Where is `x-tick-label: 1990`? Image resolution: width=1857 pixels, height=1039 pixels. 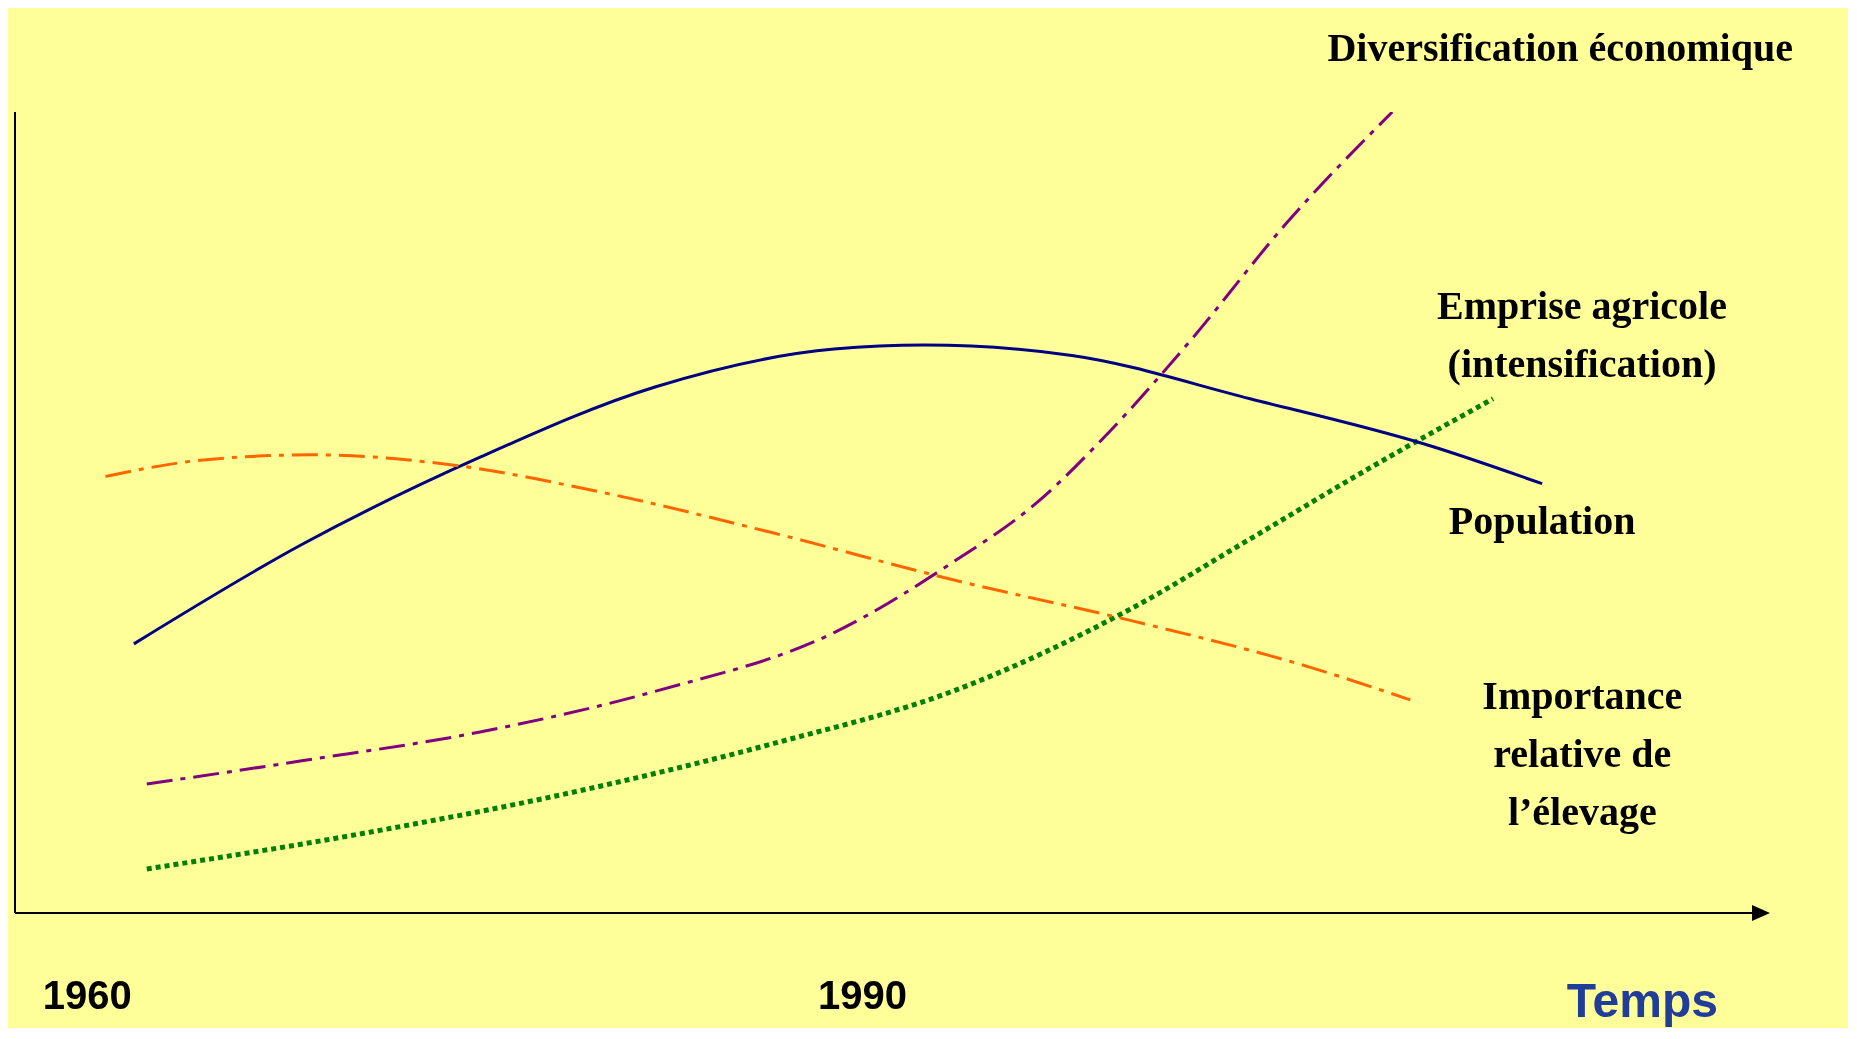 x-tick-label: 1990 is located at coordinates (863, 995).